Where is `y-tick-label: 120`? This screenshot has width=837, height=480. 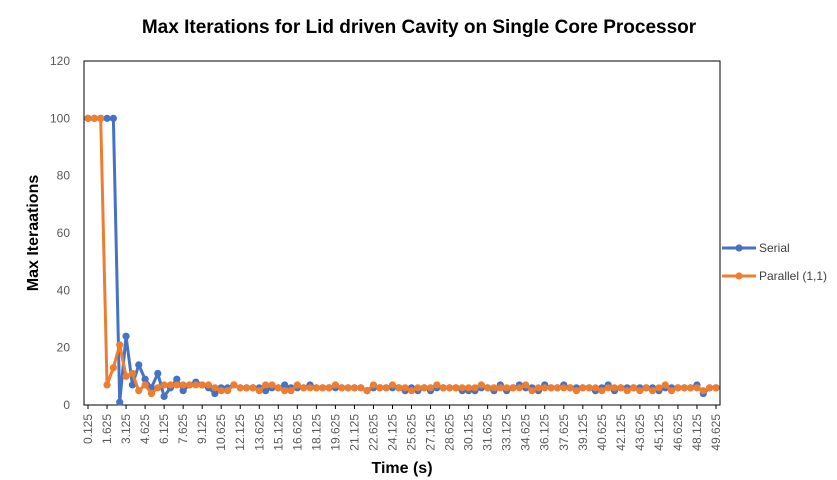
y-tick-label: 120 is located at coordinates (60, 61).